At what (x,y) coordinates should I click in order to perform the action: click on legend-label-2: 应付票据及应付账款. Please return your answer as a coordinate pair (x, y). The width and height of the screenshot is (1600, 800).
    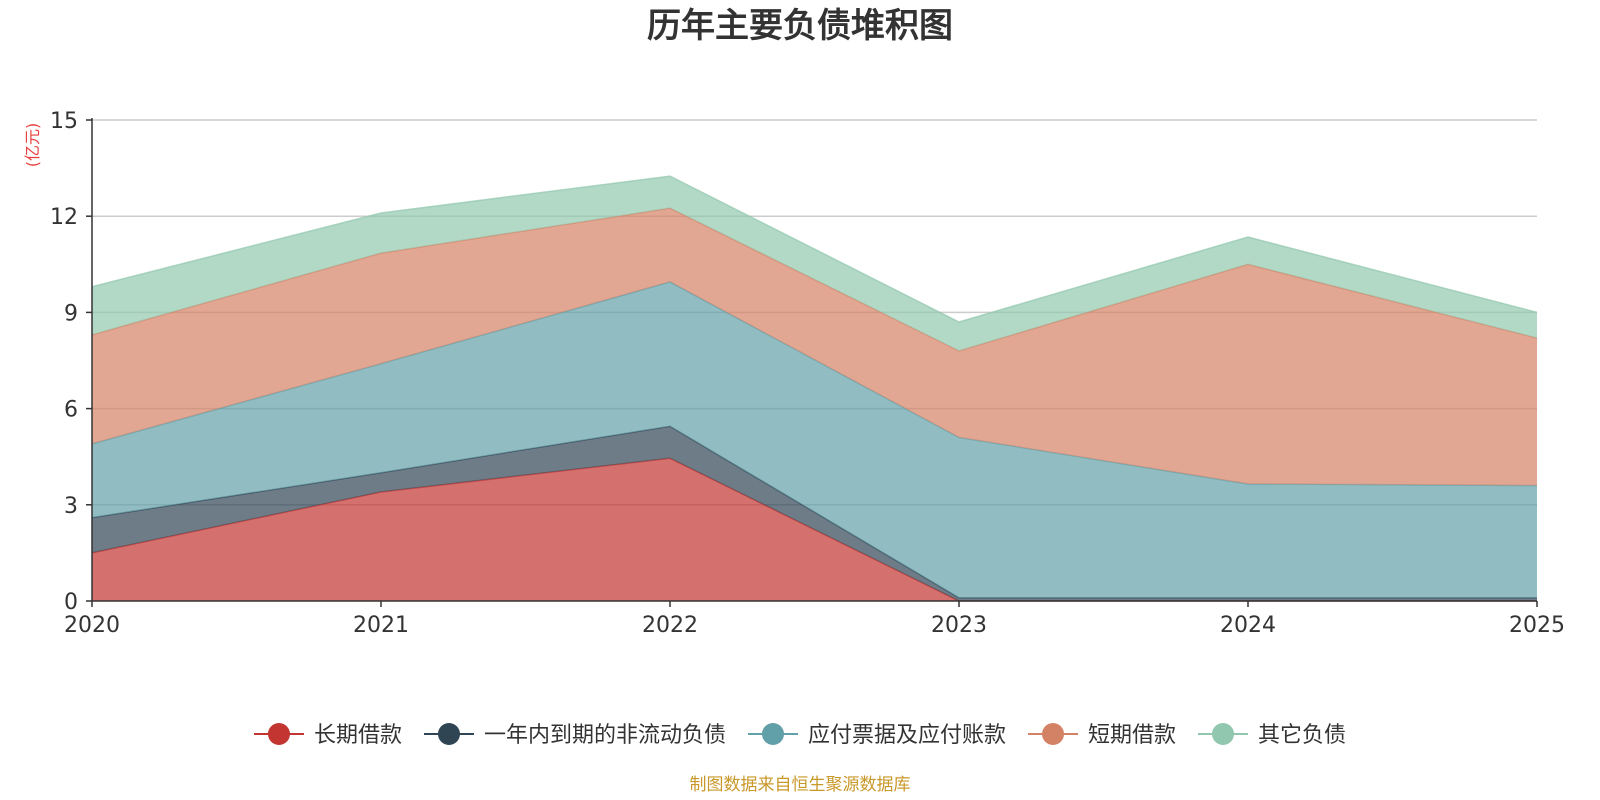
    Looking at the image, I should click on (907, 735).